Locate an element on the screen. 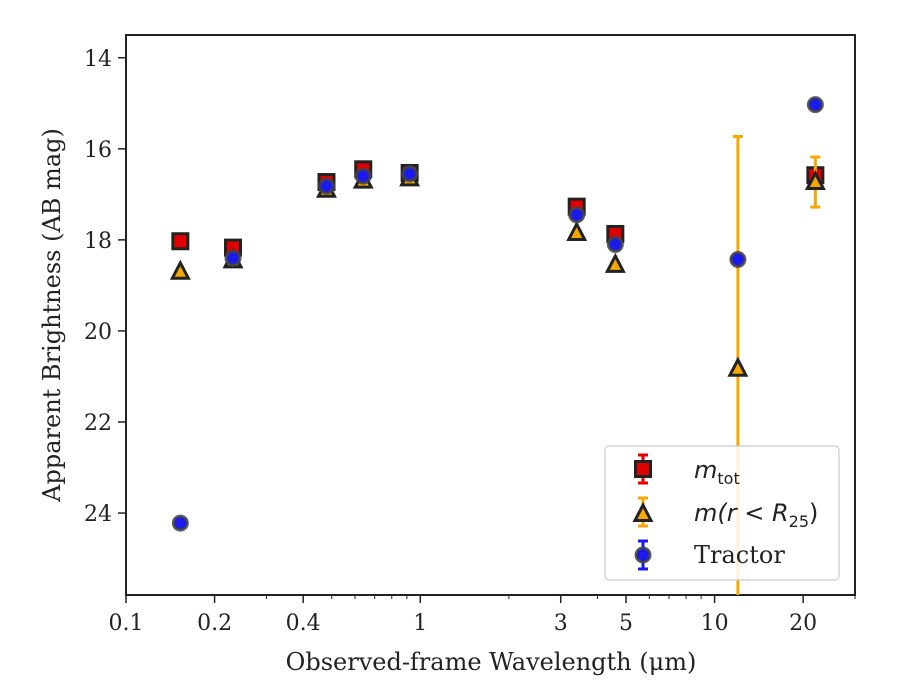 Image resolution: width=900 pixels, height=700 pixels. legend-label-mtot: mtot is located at coordinates (717, 472).